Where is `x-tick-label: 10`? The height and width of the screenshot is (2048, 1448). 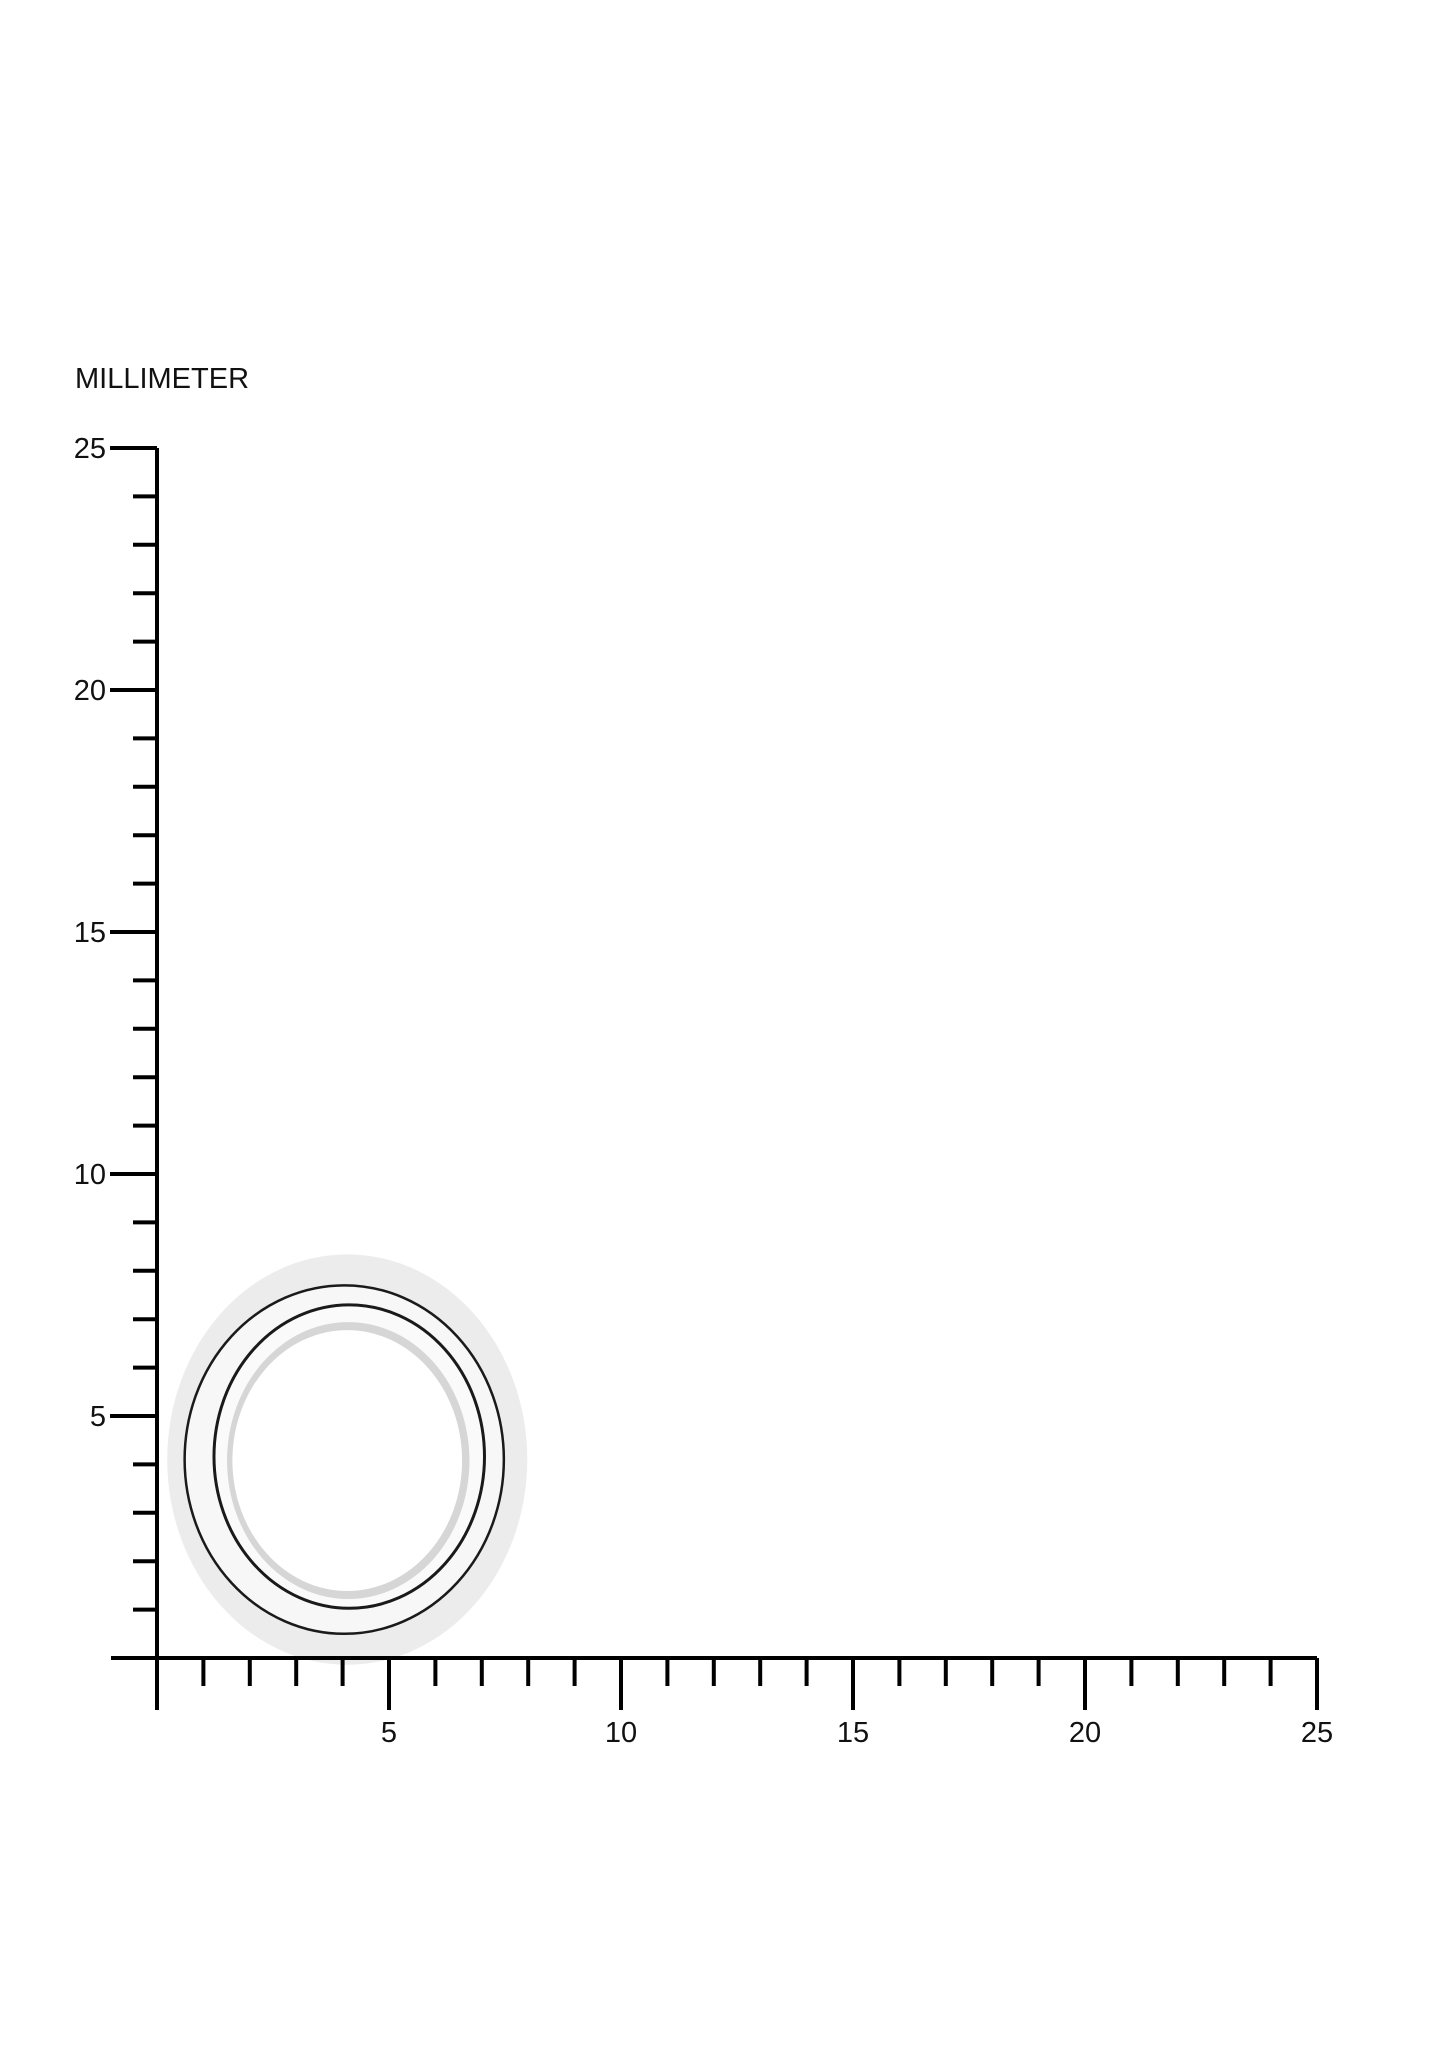 x-tick-label: 10 is located at coordinates (621, 1733).